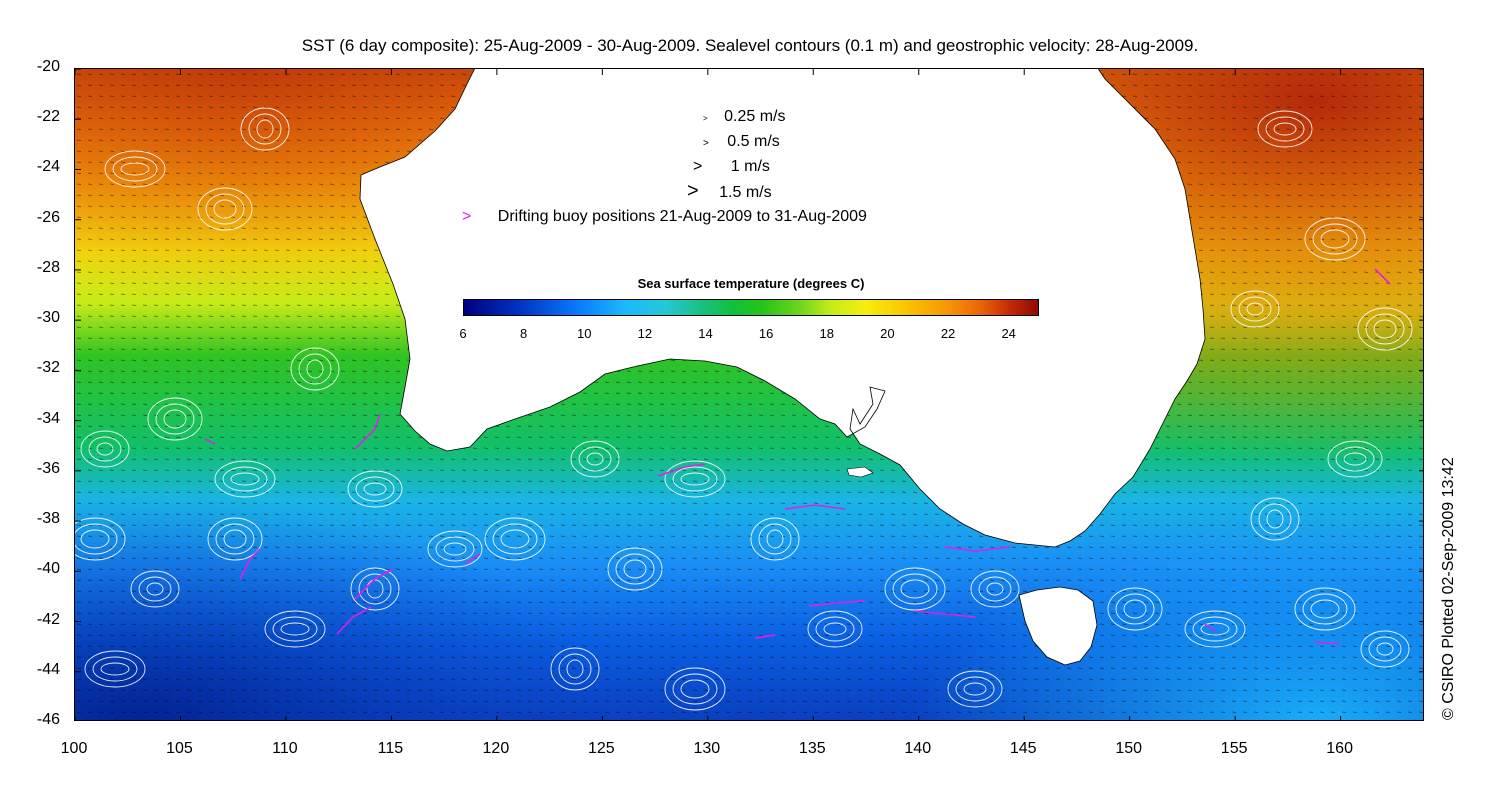 The height and width of the screenshot is (790, 1500). I want to click on sst-colorbar, so click(751, 307).